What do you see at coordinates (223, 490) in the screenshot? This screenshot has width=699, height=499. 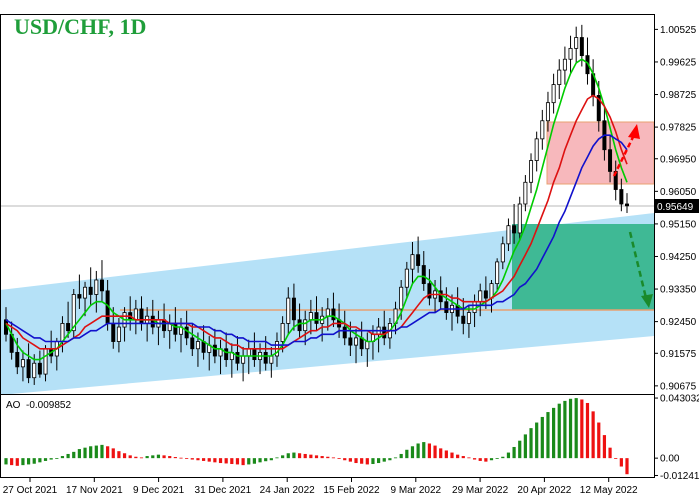 I see `time-tick-label: 31 Dec 2021` at bounding box center [223, 490].